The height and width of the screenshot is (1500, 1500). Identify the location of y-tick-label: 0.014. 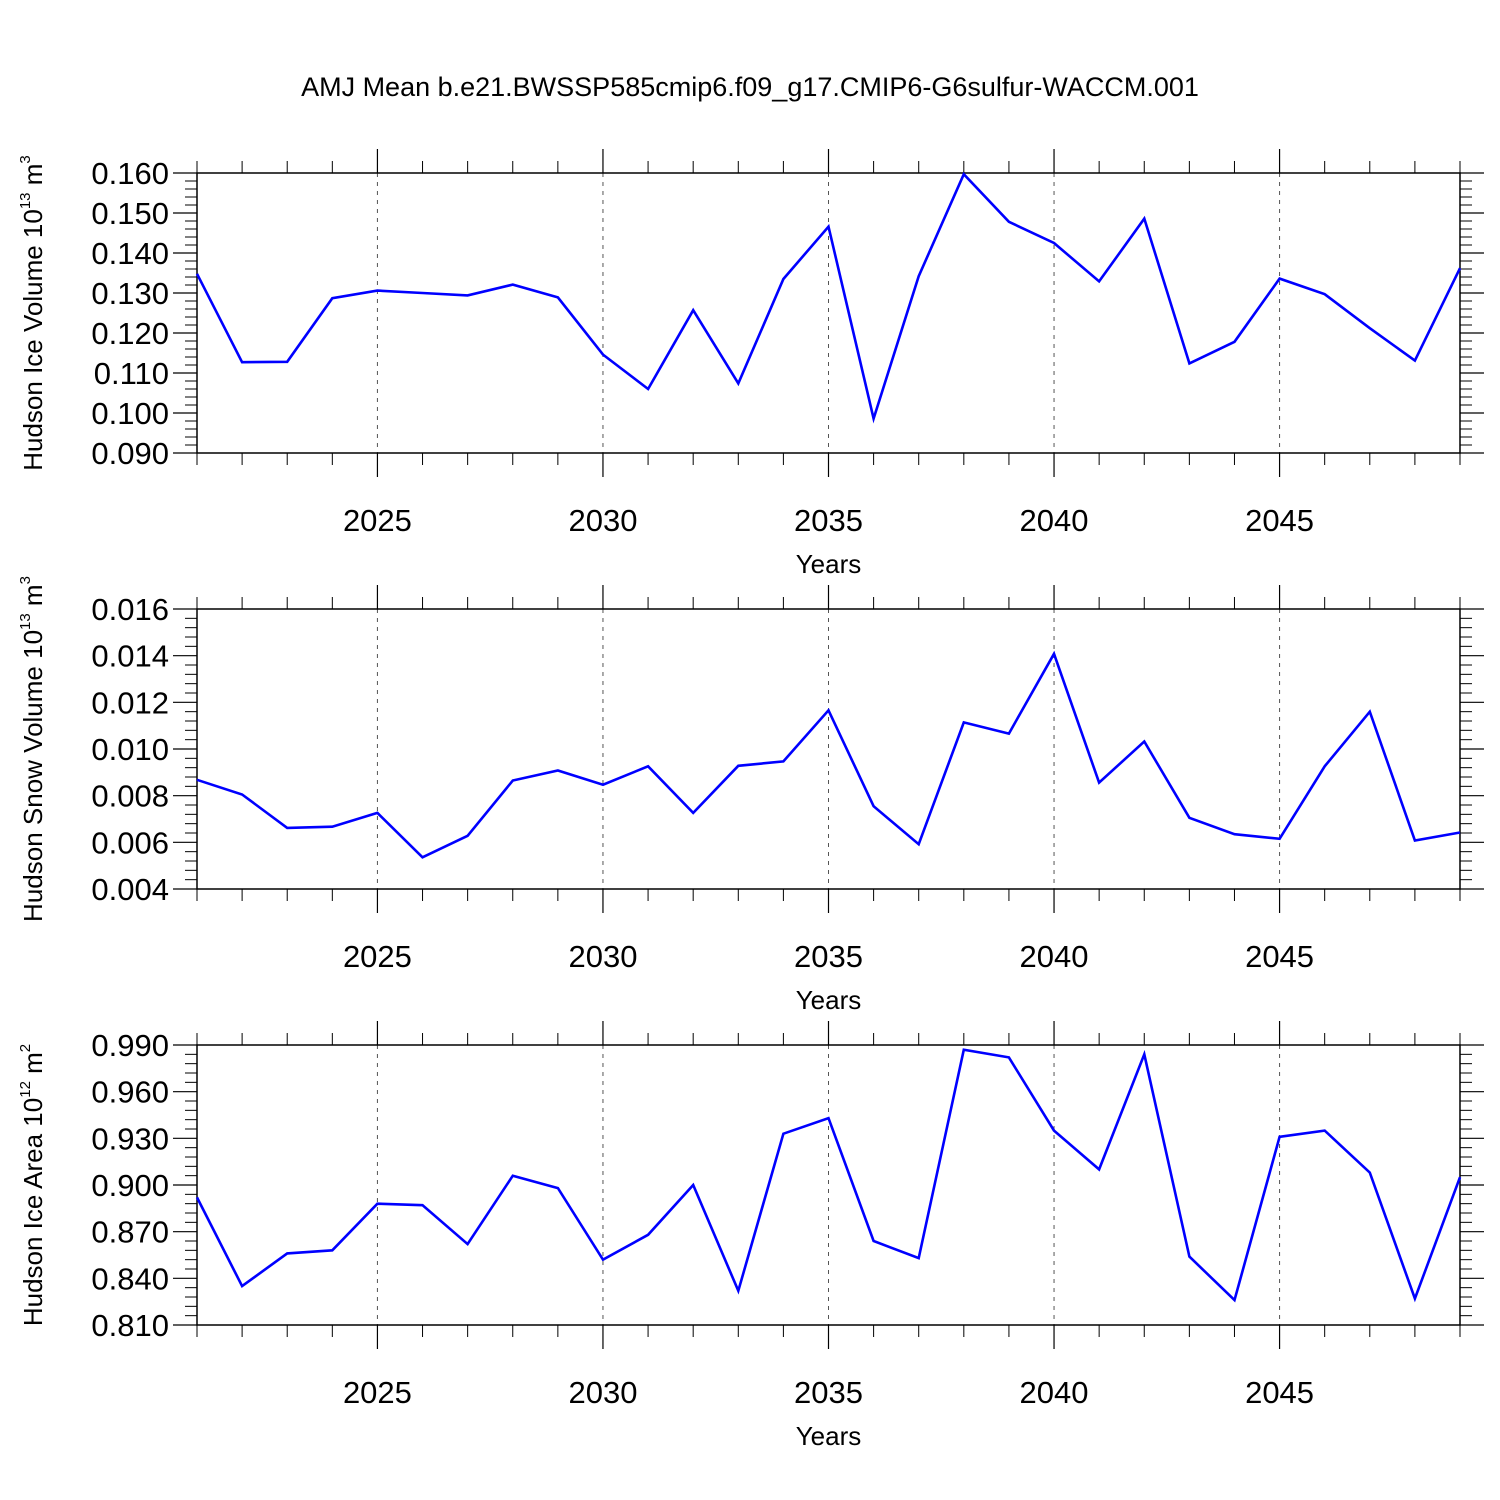
(130, 656).